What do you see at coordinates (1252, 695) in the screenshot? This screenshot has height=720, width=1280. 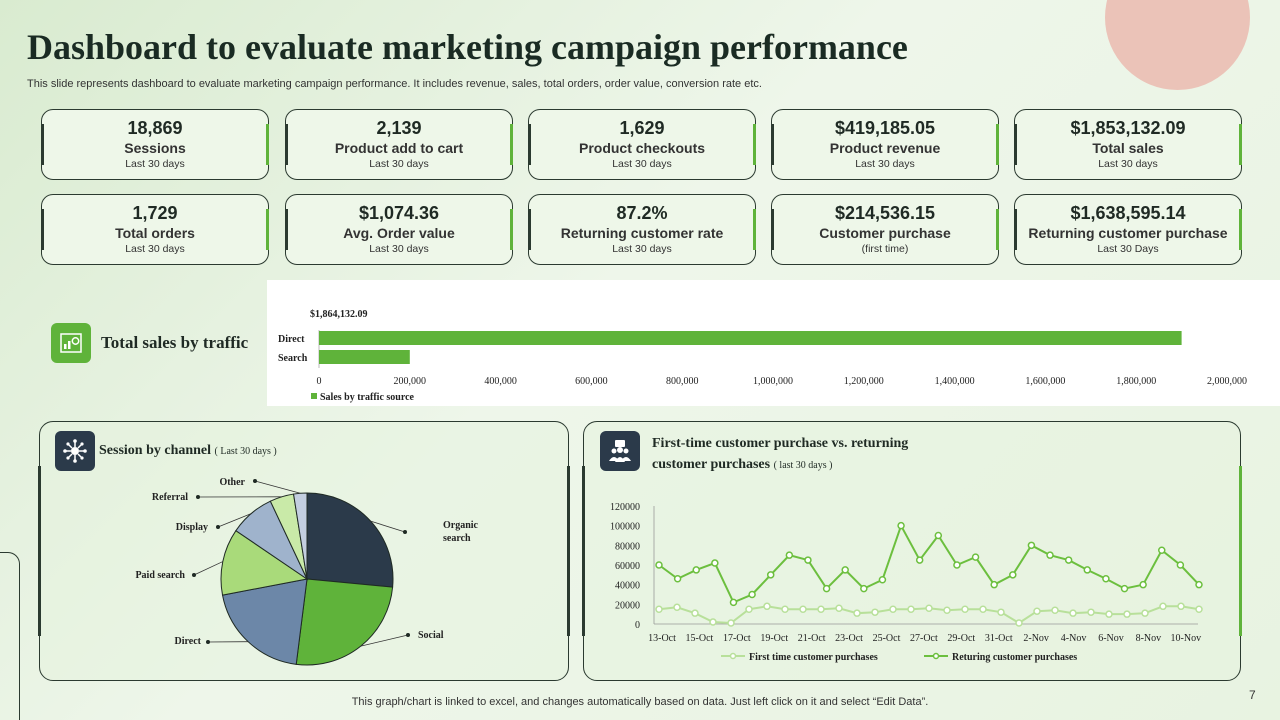 I see `page-number: 7` at bounding box center [1252, 695].